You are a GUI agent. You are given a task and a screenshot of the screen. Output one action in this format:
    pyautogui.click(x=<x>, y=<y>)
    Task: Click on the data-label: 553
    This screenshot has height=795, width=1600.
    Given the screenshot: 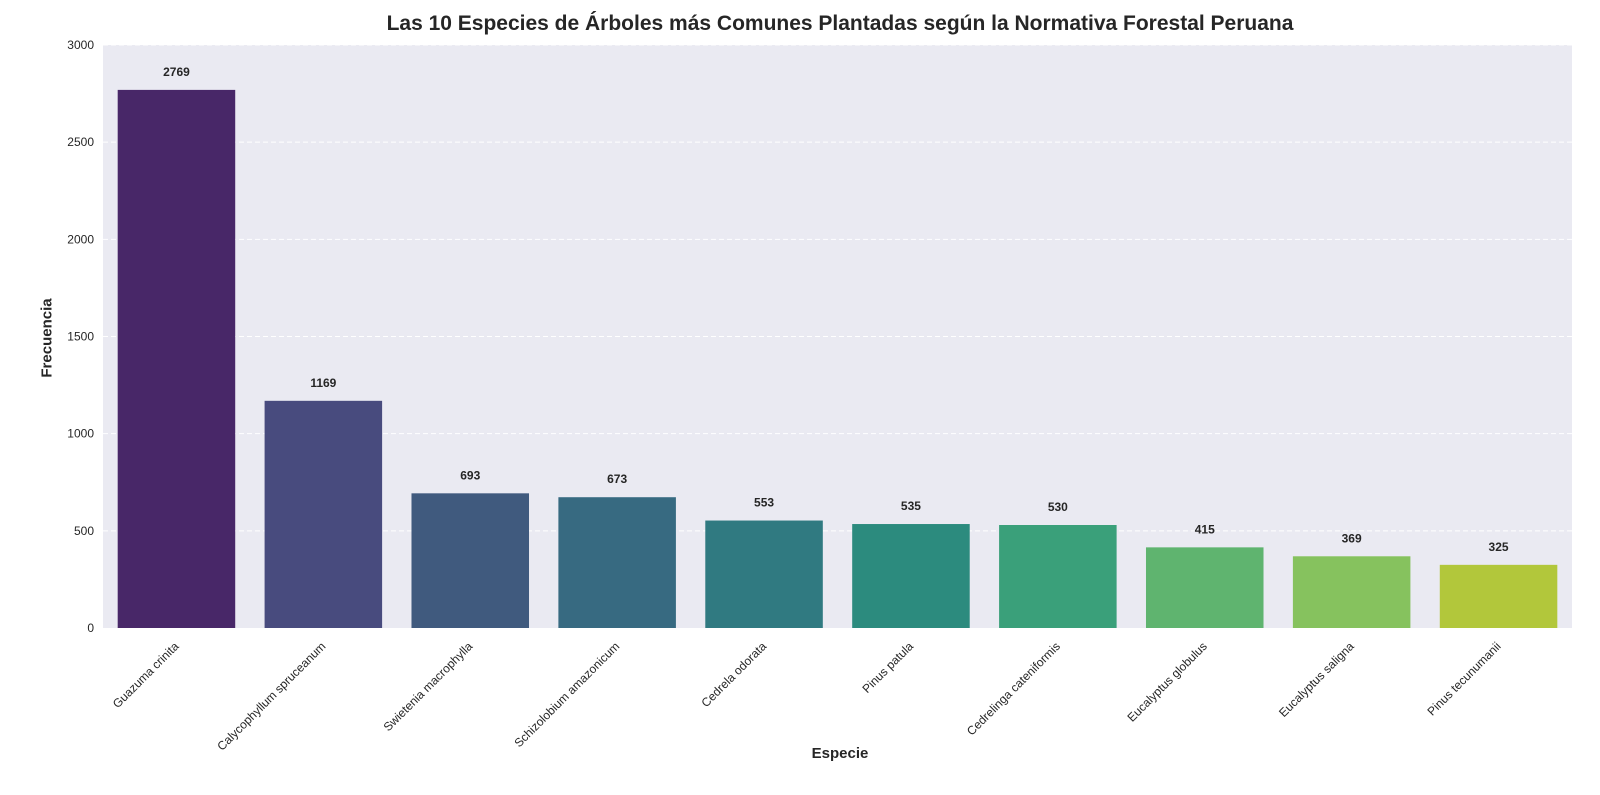 What is the action you would take?
    pyautogui.click(x=764, y=503)
    